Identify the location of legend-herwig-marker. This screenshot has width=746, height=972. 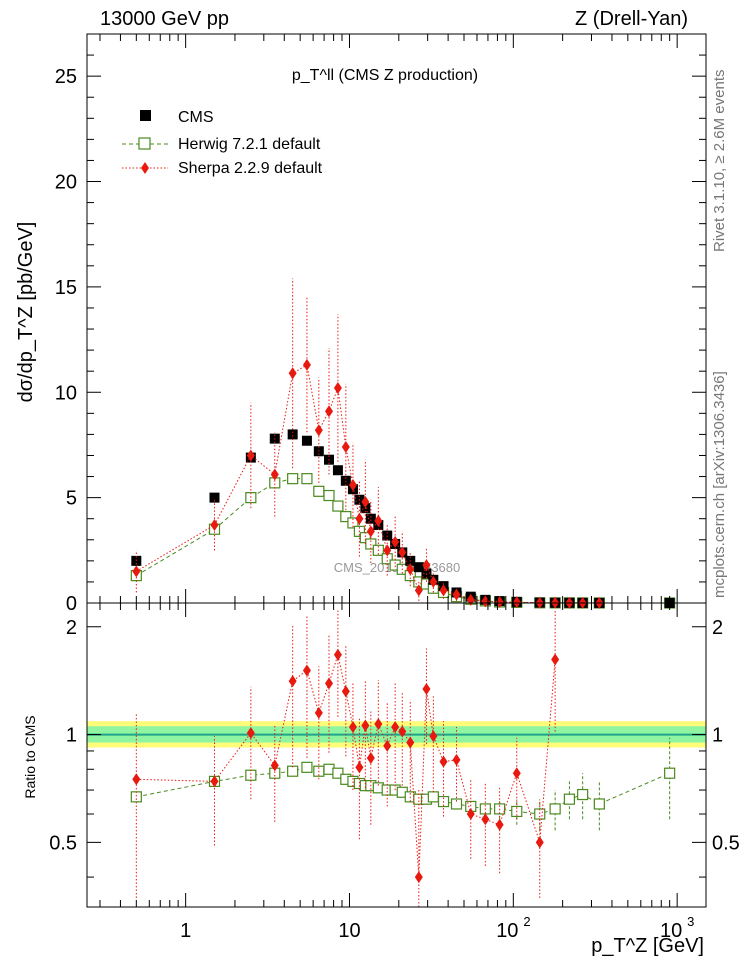
(144, 143).